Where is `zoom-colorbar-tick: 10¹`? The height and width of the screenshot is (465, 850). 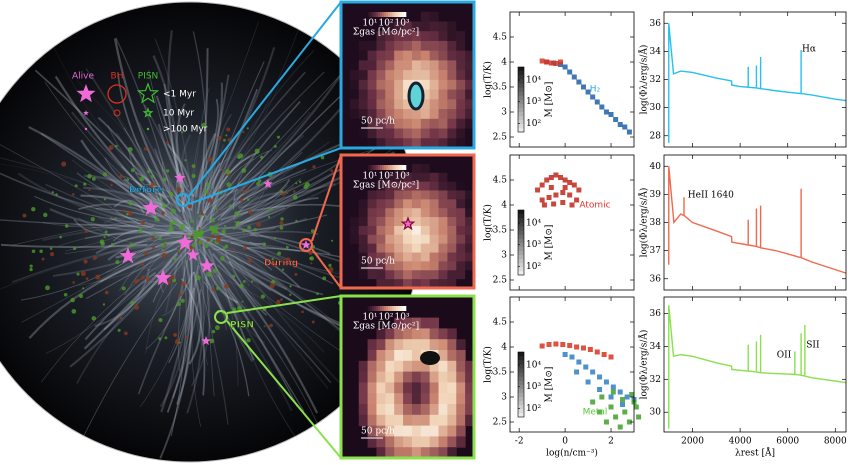
zoom-colorbar-tick: 10¹ is located at coordinates (369, 318).